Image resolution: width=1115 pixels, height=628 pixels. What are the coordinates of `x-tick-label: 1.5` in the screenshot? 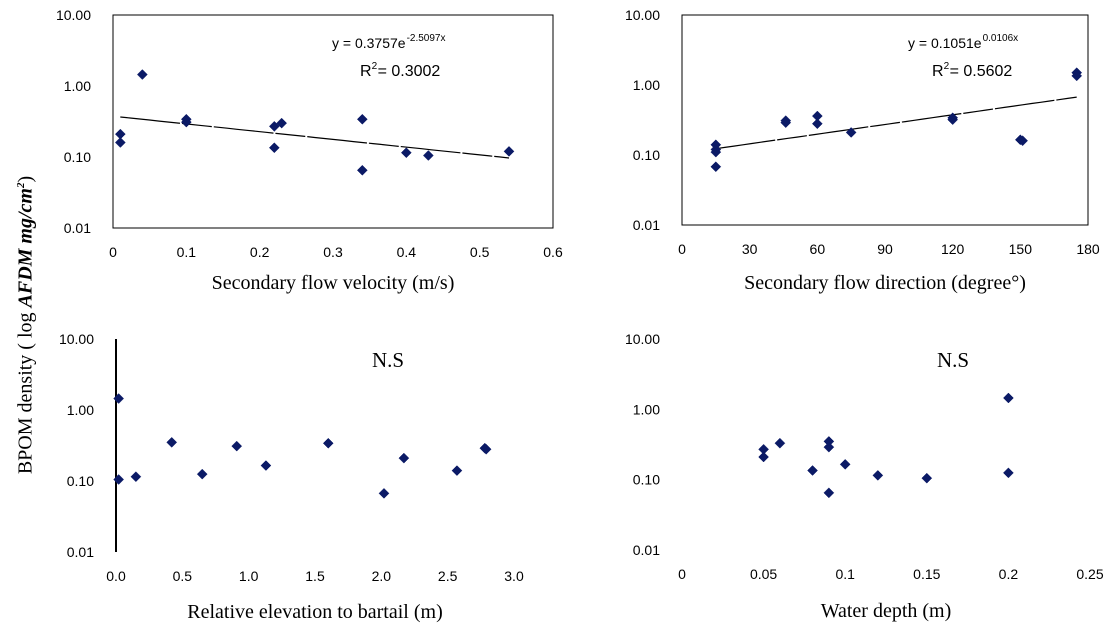 It's located at (315, 576).